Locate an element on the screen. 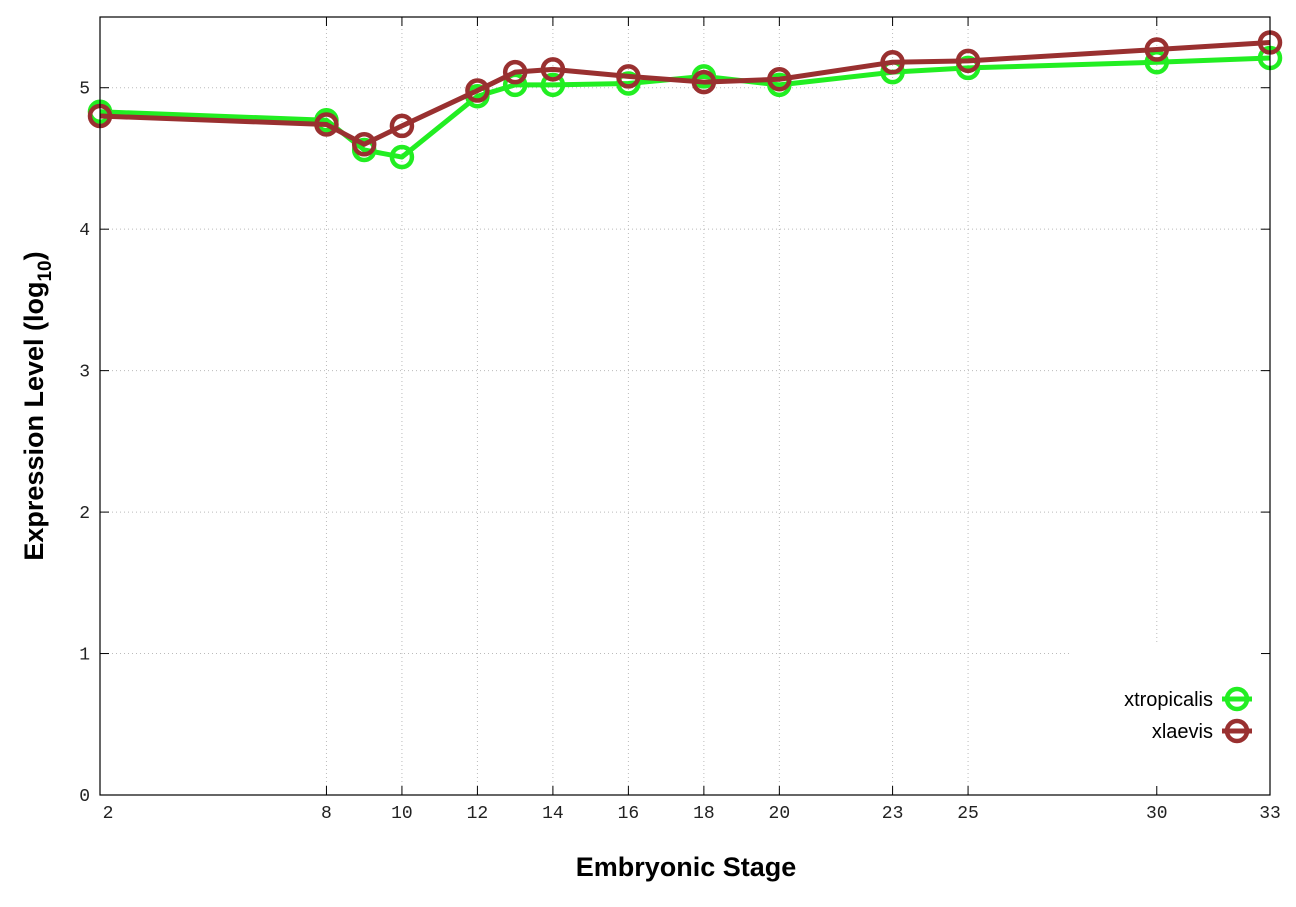 The width and height of the screenshot is (1296, 907). legend-label: xlaevis is located at coordinates (1182, 732).